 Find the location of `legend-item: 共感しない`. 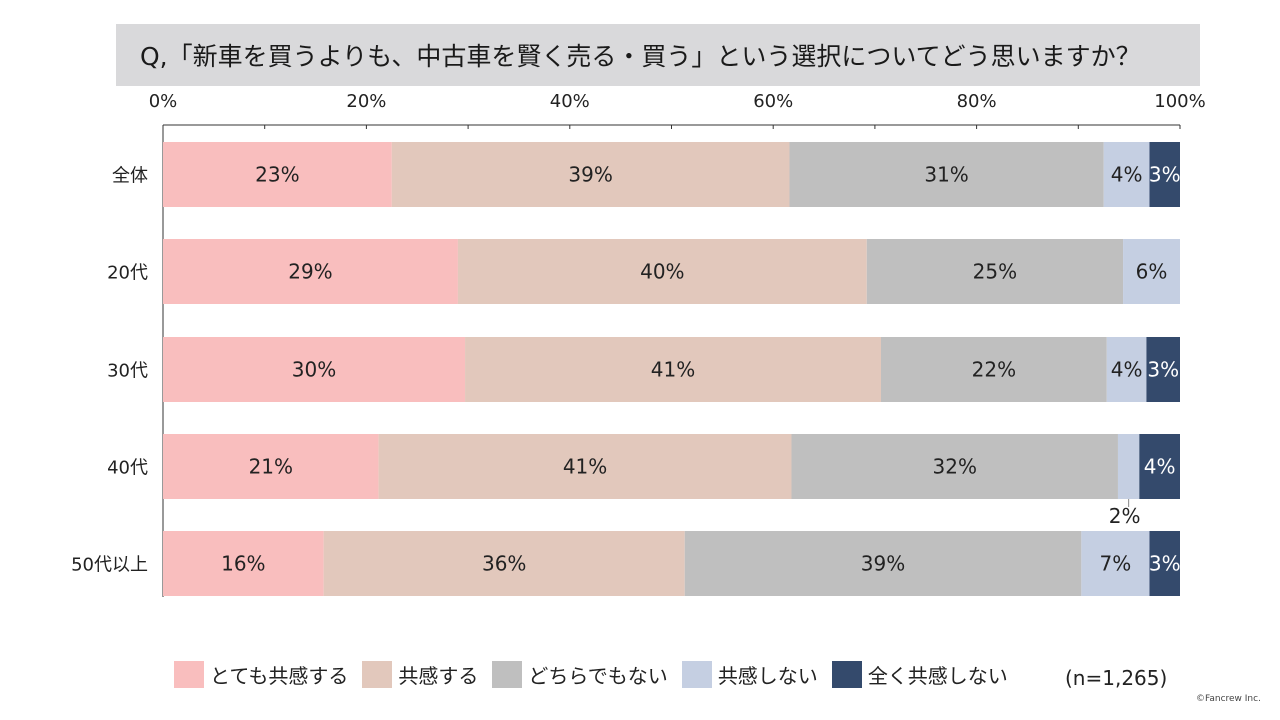

legend-item: 共感しない is located at coordinates (749, 674).